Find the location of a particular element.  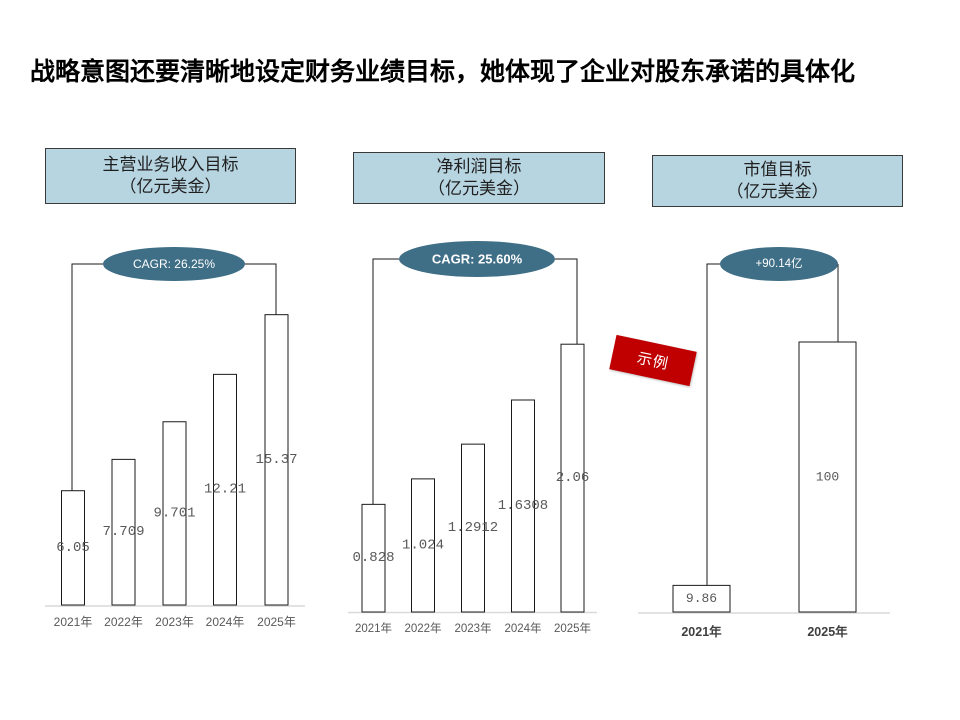

value-label: 1.024 is located at coordinates (423, 545).